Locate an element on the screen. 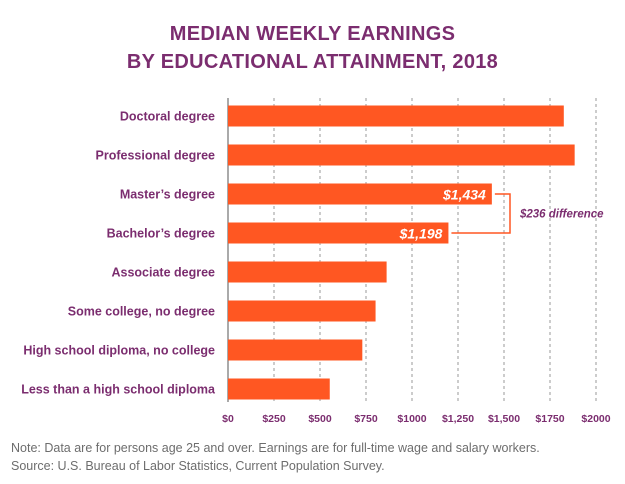 This screenshot has height=484, width=625. difference-label: $236 difference is located at coordinates (561, 215).